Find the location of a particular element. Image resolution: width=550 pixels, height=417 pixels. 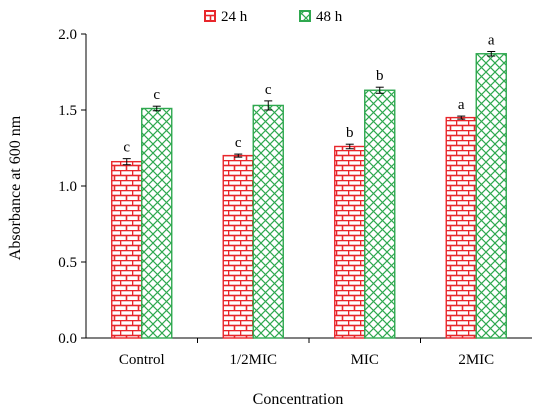

bar-24h-Control is located at coordinates (127, 249).